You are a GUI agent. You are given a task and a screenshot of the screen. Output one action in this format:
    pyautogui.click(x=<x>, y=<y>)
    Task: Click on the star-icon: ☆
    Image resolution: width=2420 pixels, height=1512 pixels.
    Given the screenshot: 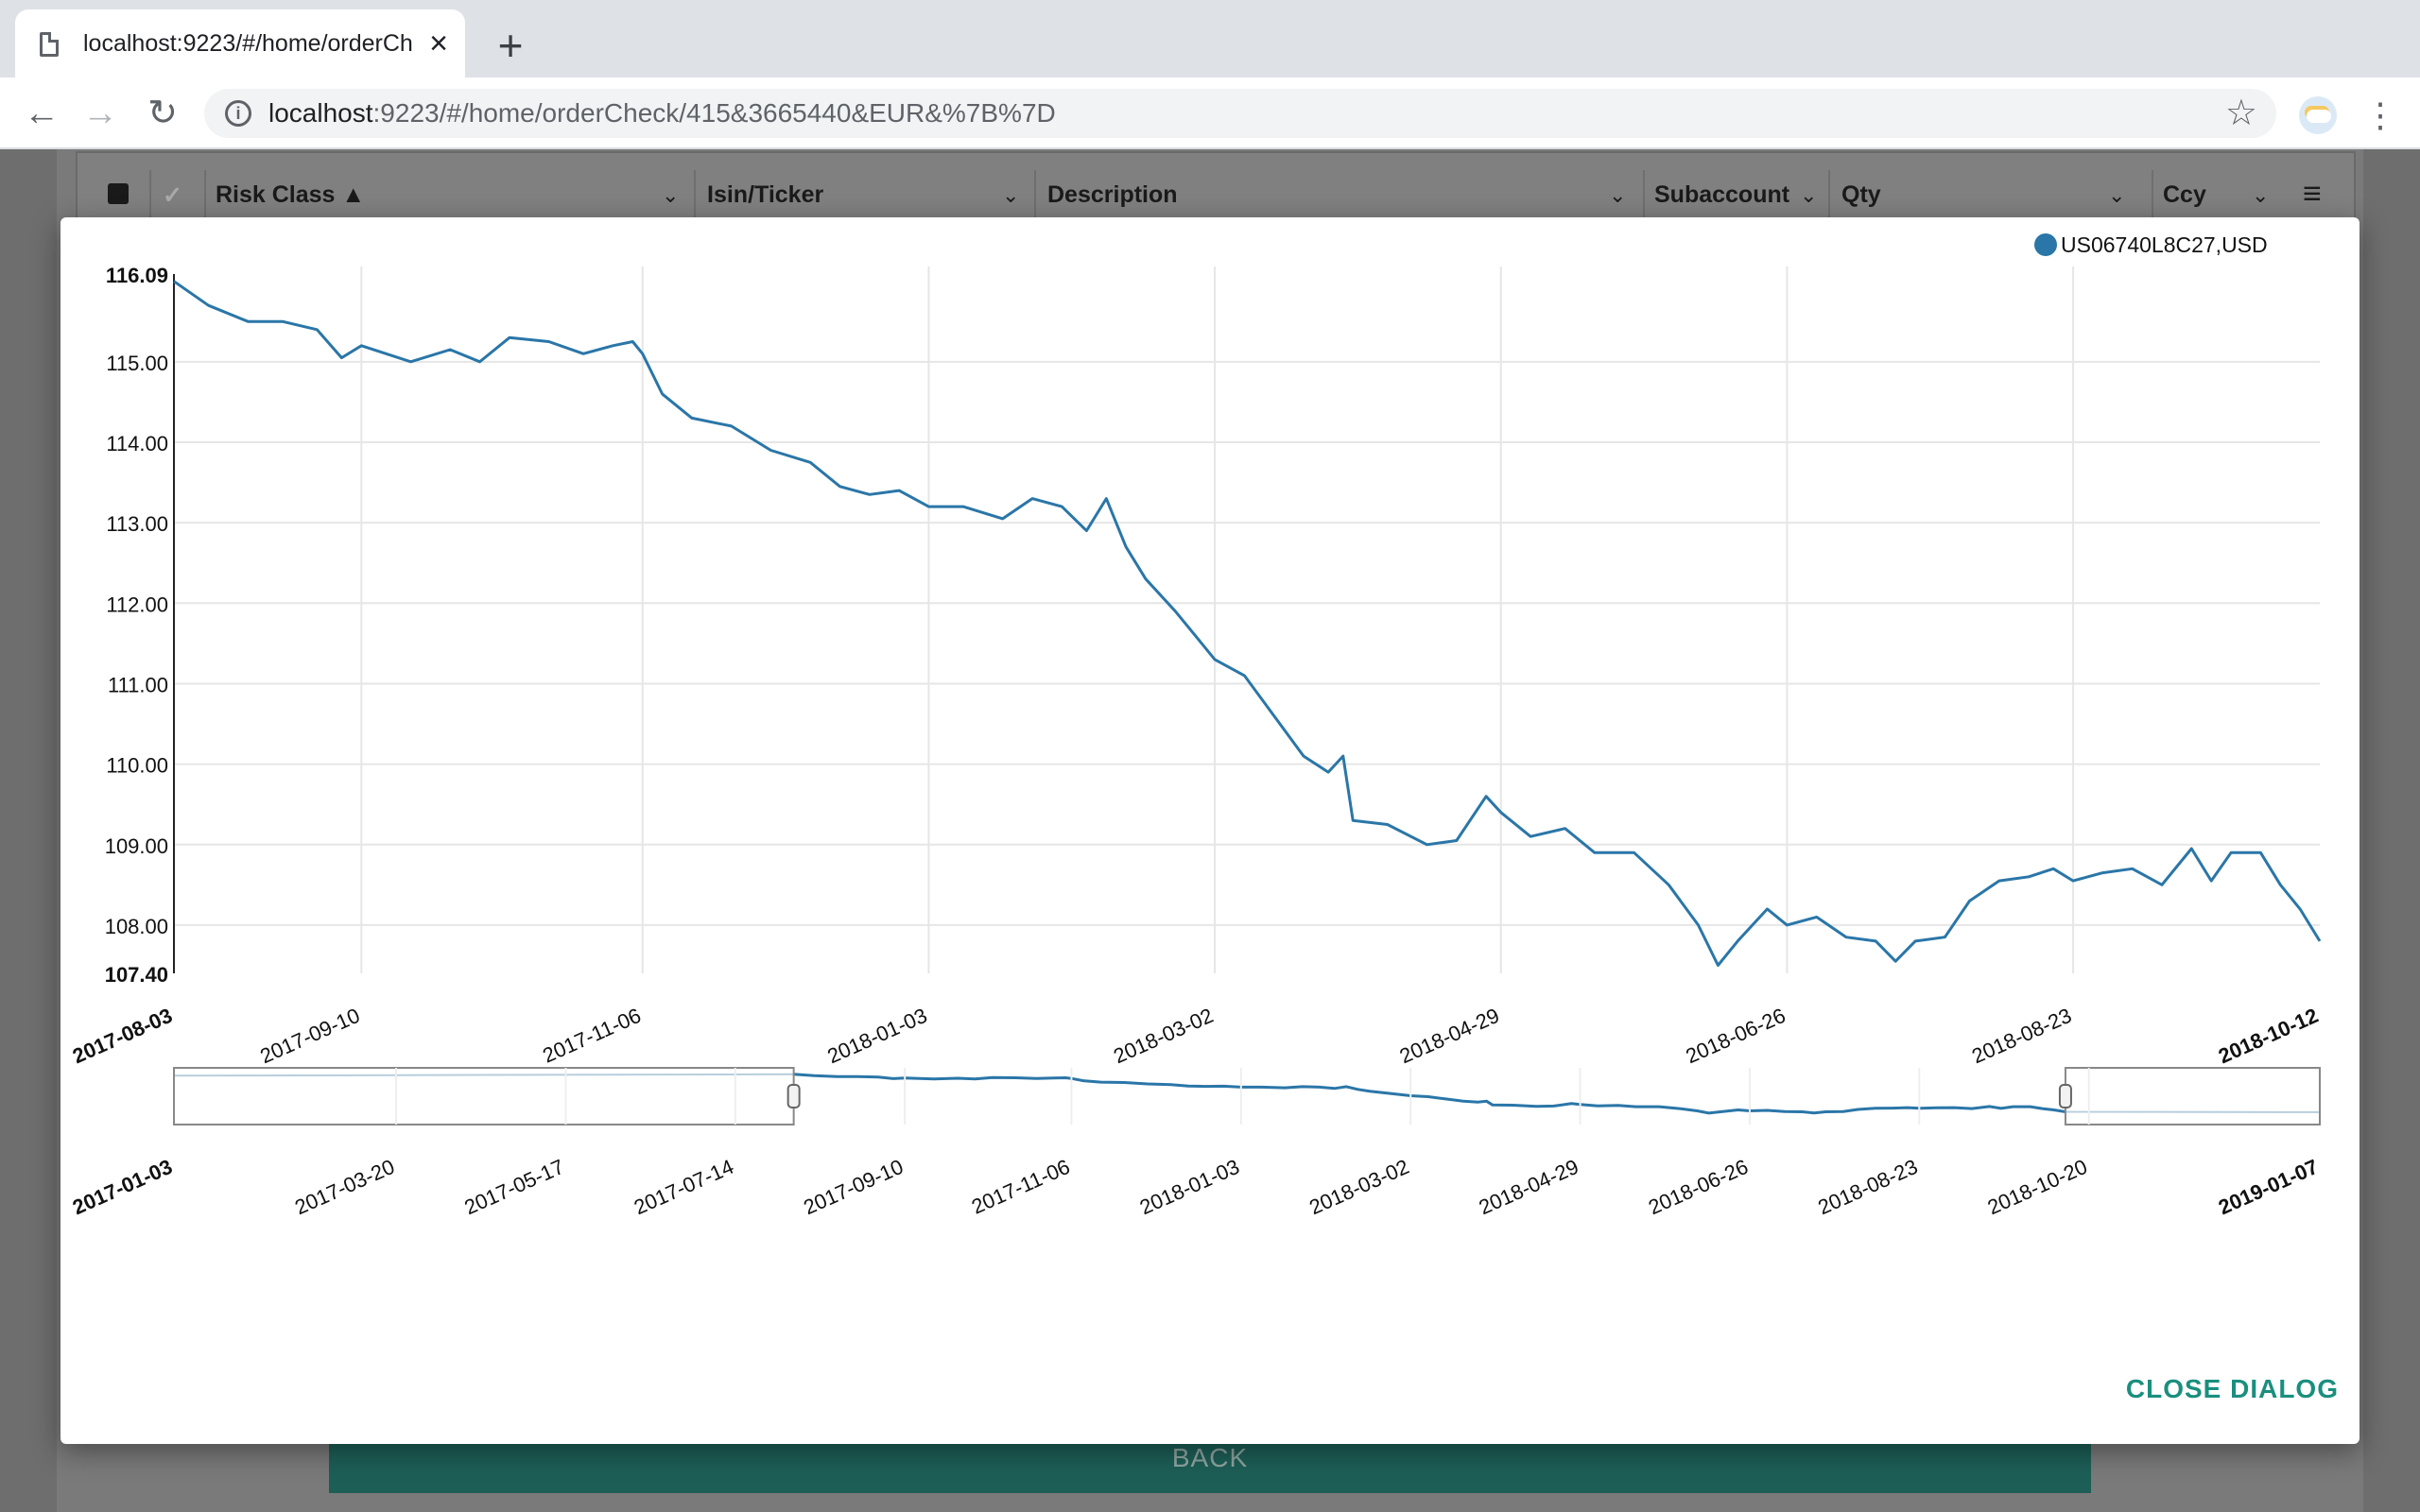 What is the action you would take?
    pyautogui.click(x=2240, y=113)
    